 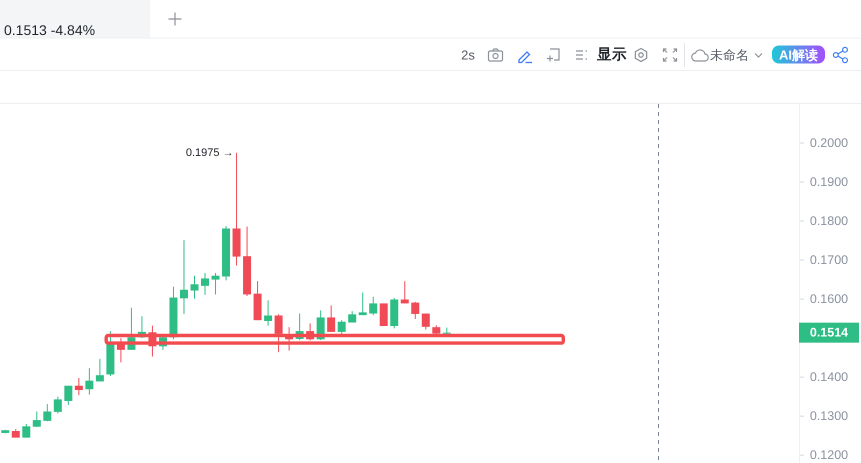 What do you see at coordinates (611, 54) in the screenshot?
I see `text: 显示` at bounding box center [611, 54].